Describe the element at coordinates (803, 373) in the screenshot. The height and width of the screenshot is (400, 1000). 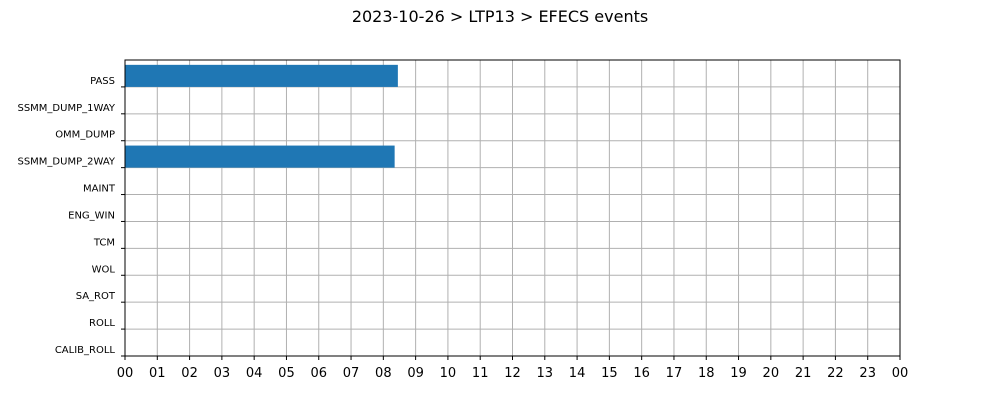
I see `x-tick-label: 21` at that location.